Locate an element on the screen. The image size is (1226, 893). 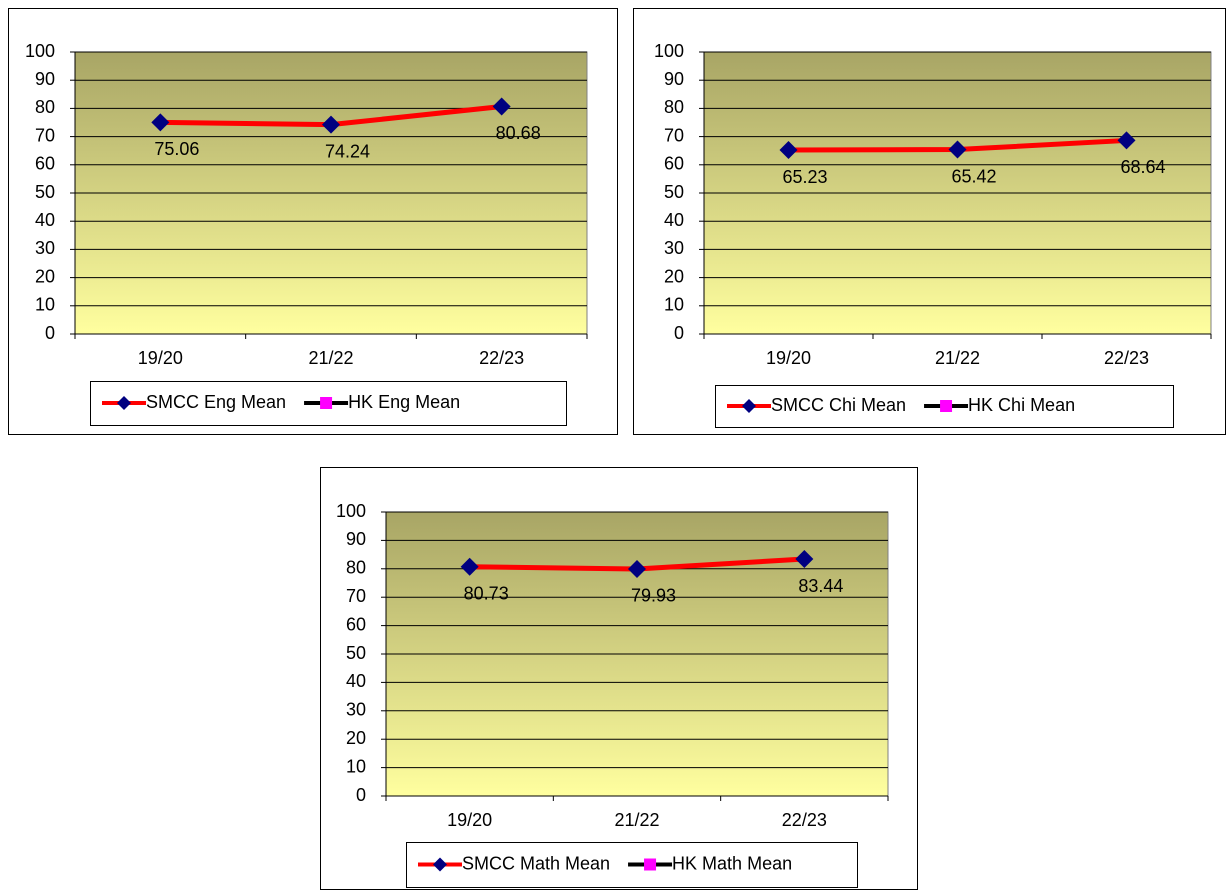
legend-label: SMCC Math Mean is located at coordinates (536, 863).